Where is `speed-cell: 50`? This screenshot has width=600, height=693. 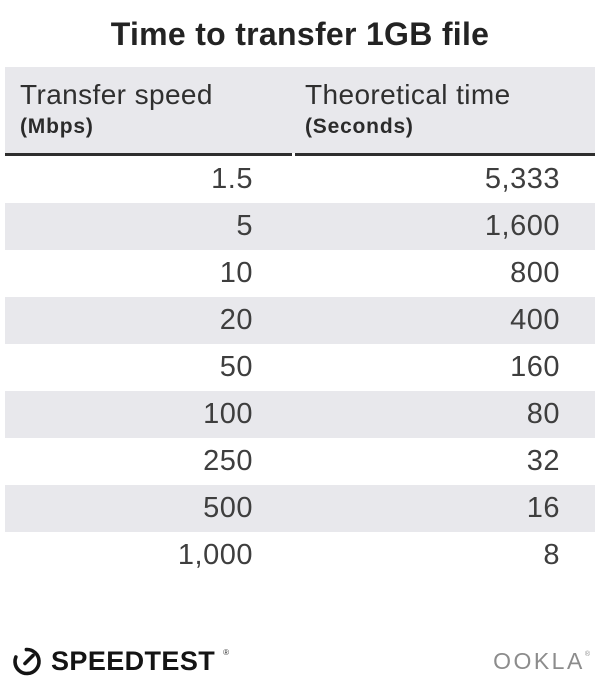
speed-cell: 50 is located at coordinates (236, 367).